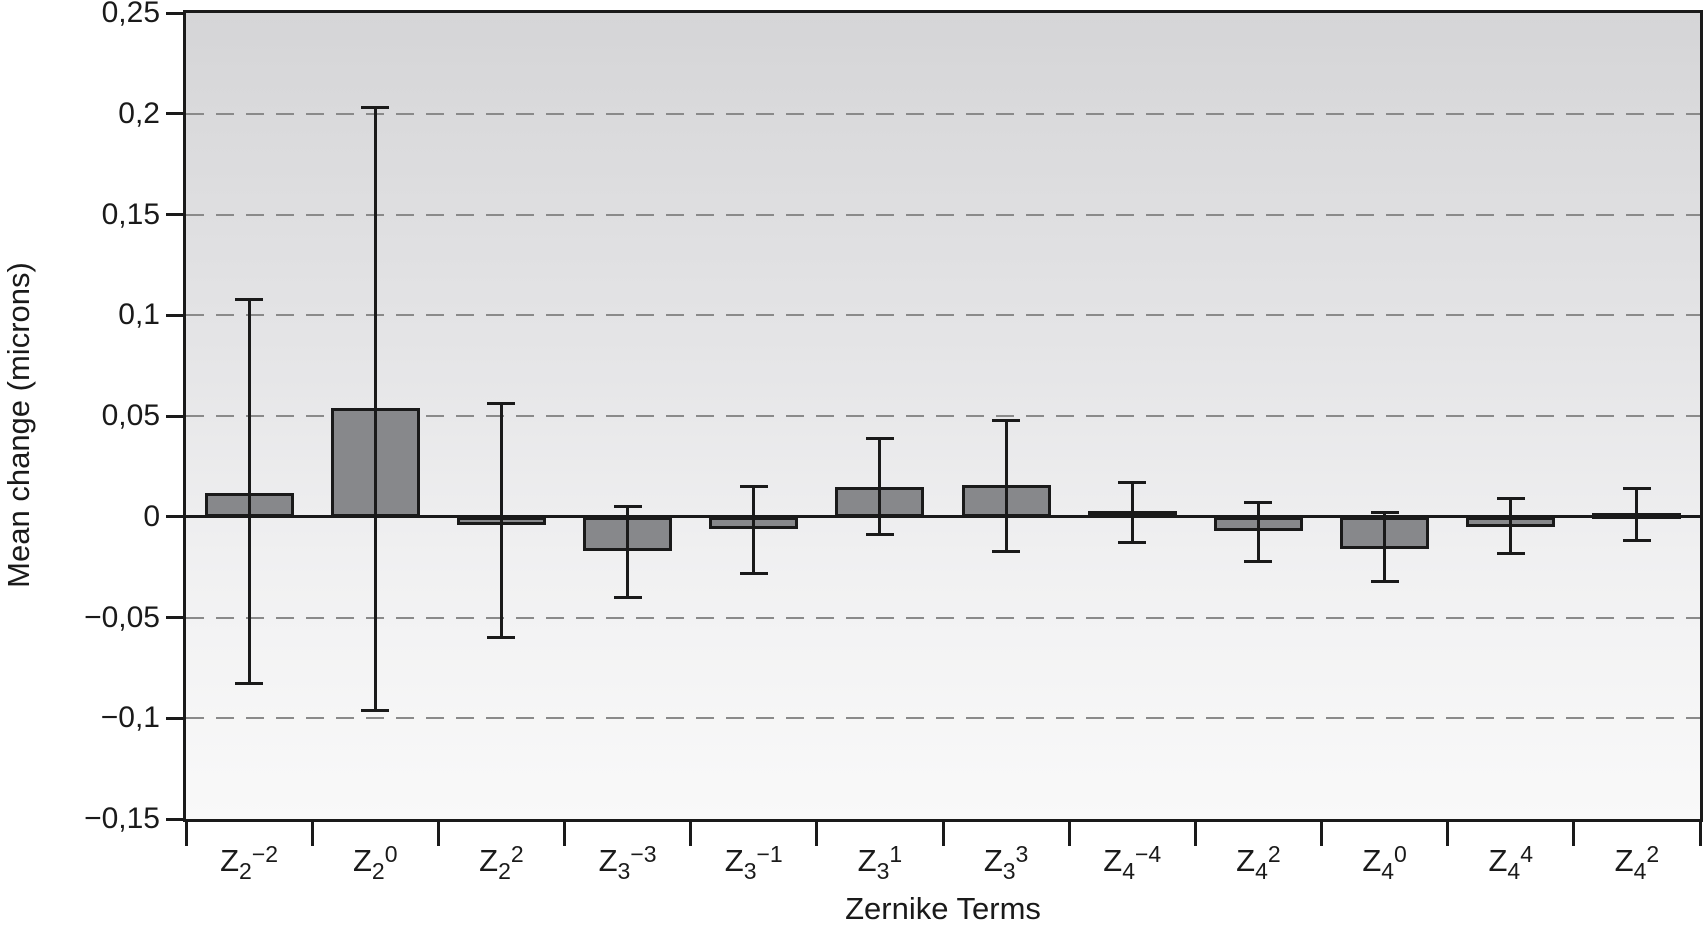  What do you see at coordinates (1527, 854) in the screenshot?
I see `x-category-superscript: 4` at bounding box center [1527, 854].